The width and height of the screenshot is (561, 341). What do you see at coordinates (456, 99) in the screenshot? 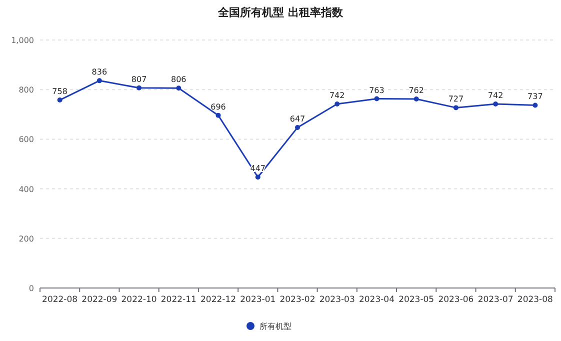
I see `data-label: 727` at bounding box center [456, 99].